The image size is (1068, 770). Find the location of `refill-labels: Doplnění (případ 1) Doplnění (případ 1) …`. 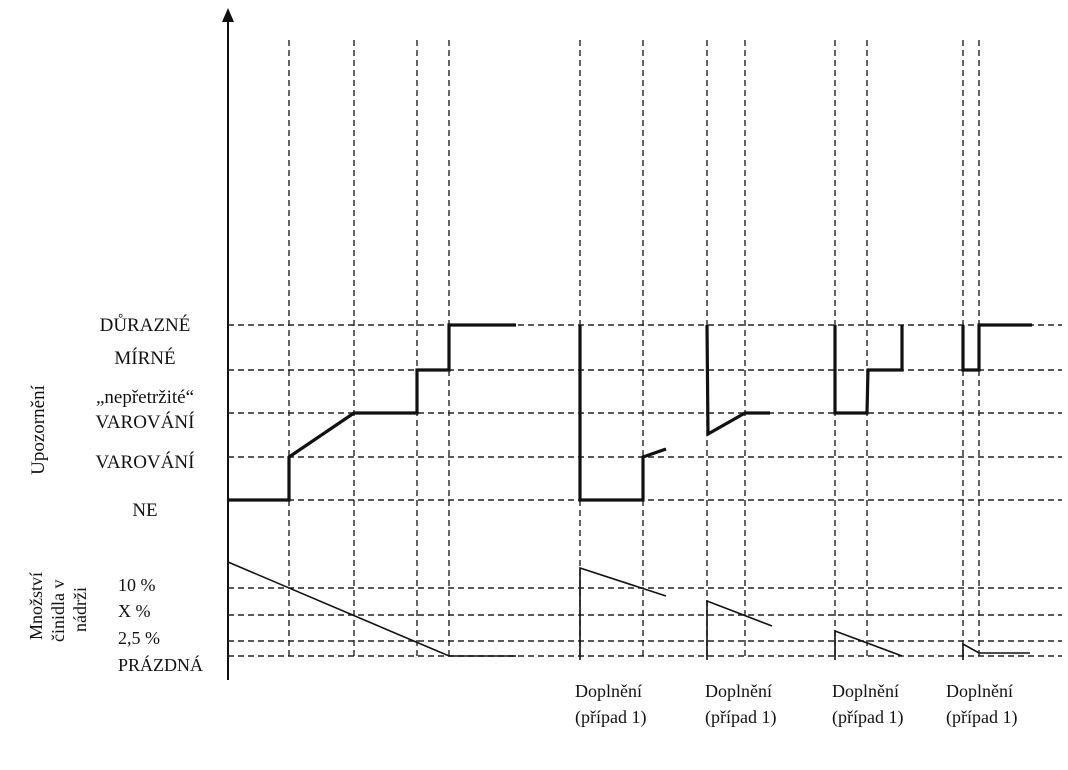

refill-labels: Doplnění (případ 1) Doplnění (případ 1) … is located at coordinates (796, 704).